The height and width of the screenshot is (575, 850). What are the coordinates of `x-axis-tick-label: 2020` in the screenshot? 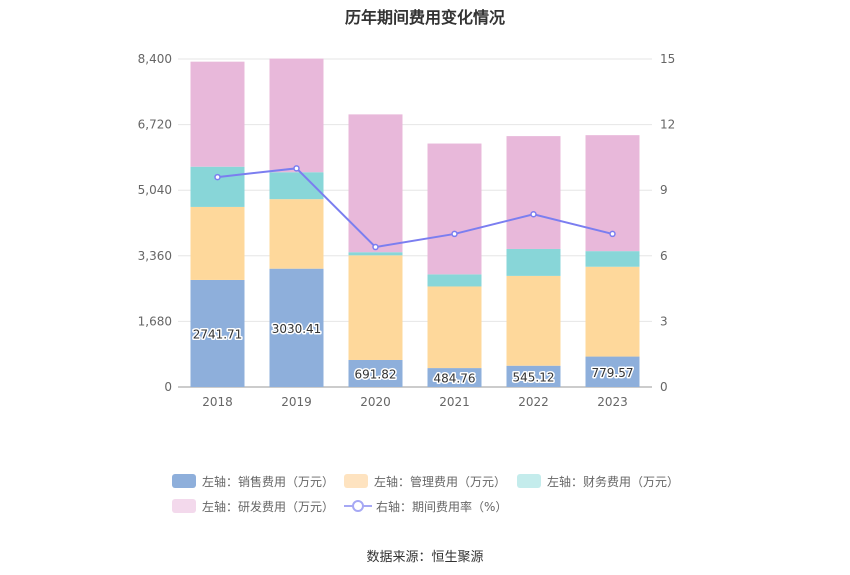 It's located at (375, 402).